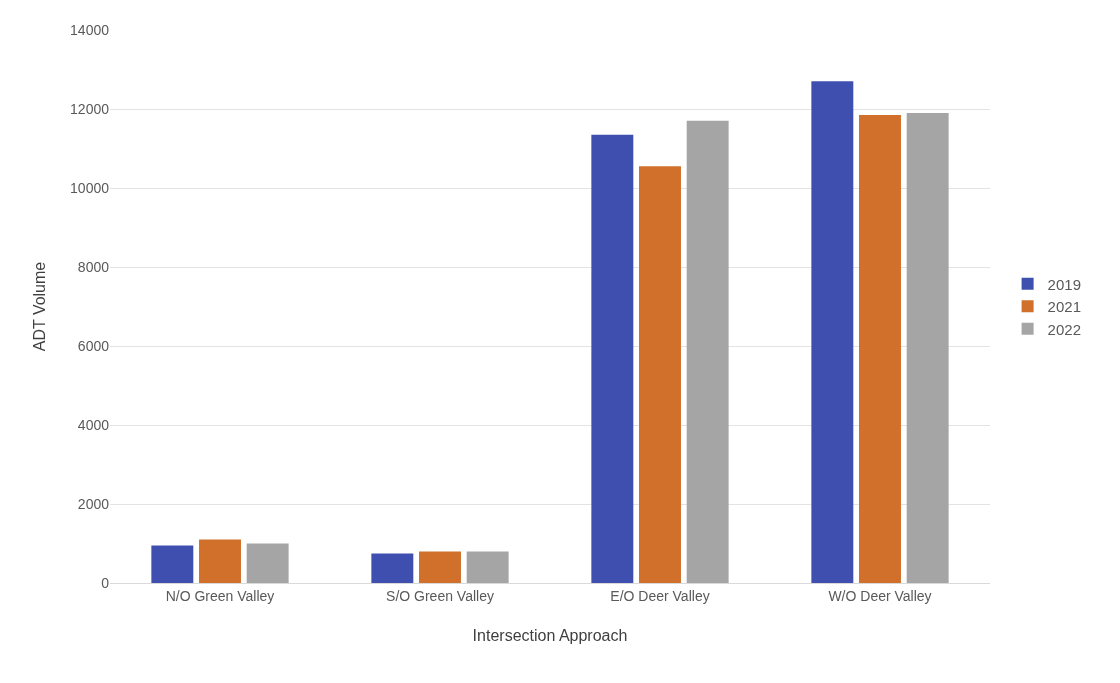  What do you see at coordinates (1064, 284) in the screenshot?
I see `legend-label: 2019` at bounding box center [1064, 284].